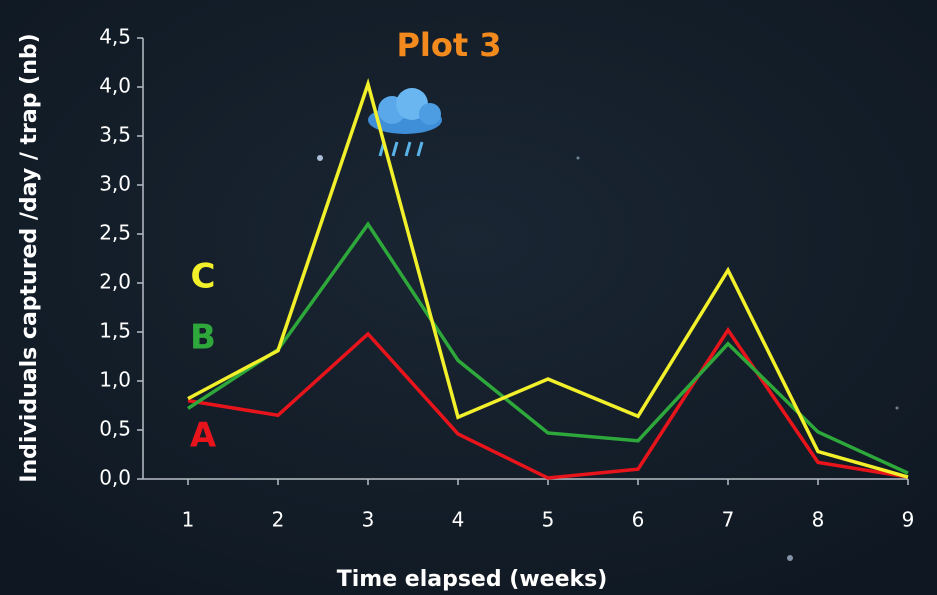 This screenshot has width=937, height=595. Describe the element at coordinates (115, 135) in the screenshot. I see `y-tick-label: 3,5` at that location.